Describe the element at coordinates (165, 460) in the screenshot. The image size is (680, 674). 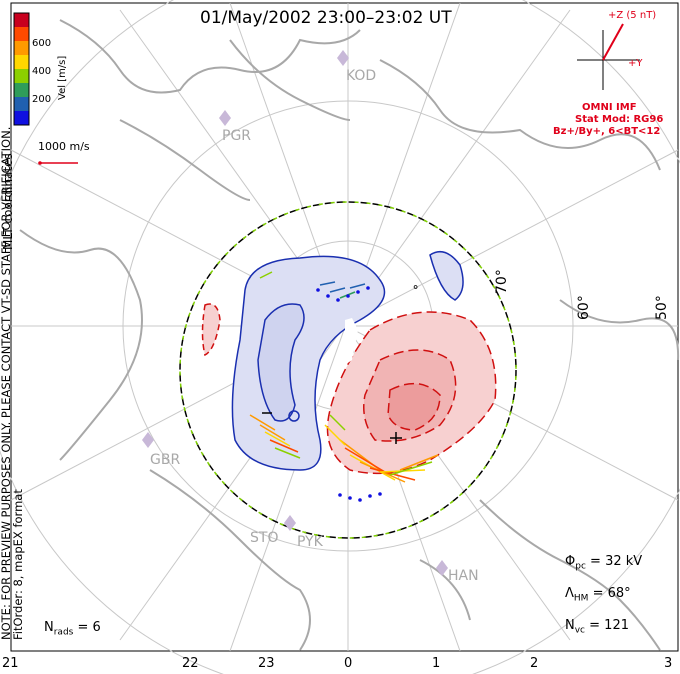
I see `station-gbr: GBR` at that location.